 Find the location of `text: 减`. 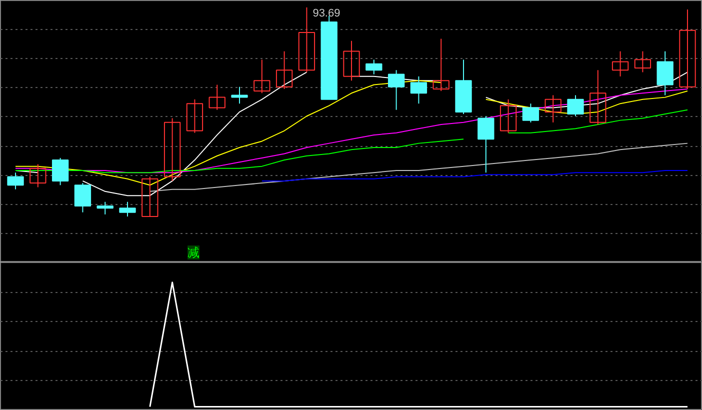

text: 减 is located at coordinates (194, 253).